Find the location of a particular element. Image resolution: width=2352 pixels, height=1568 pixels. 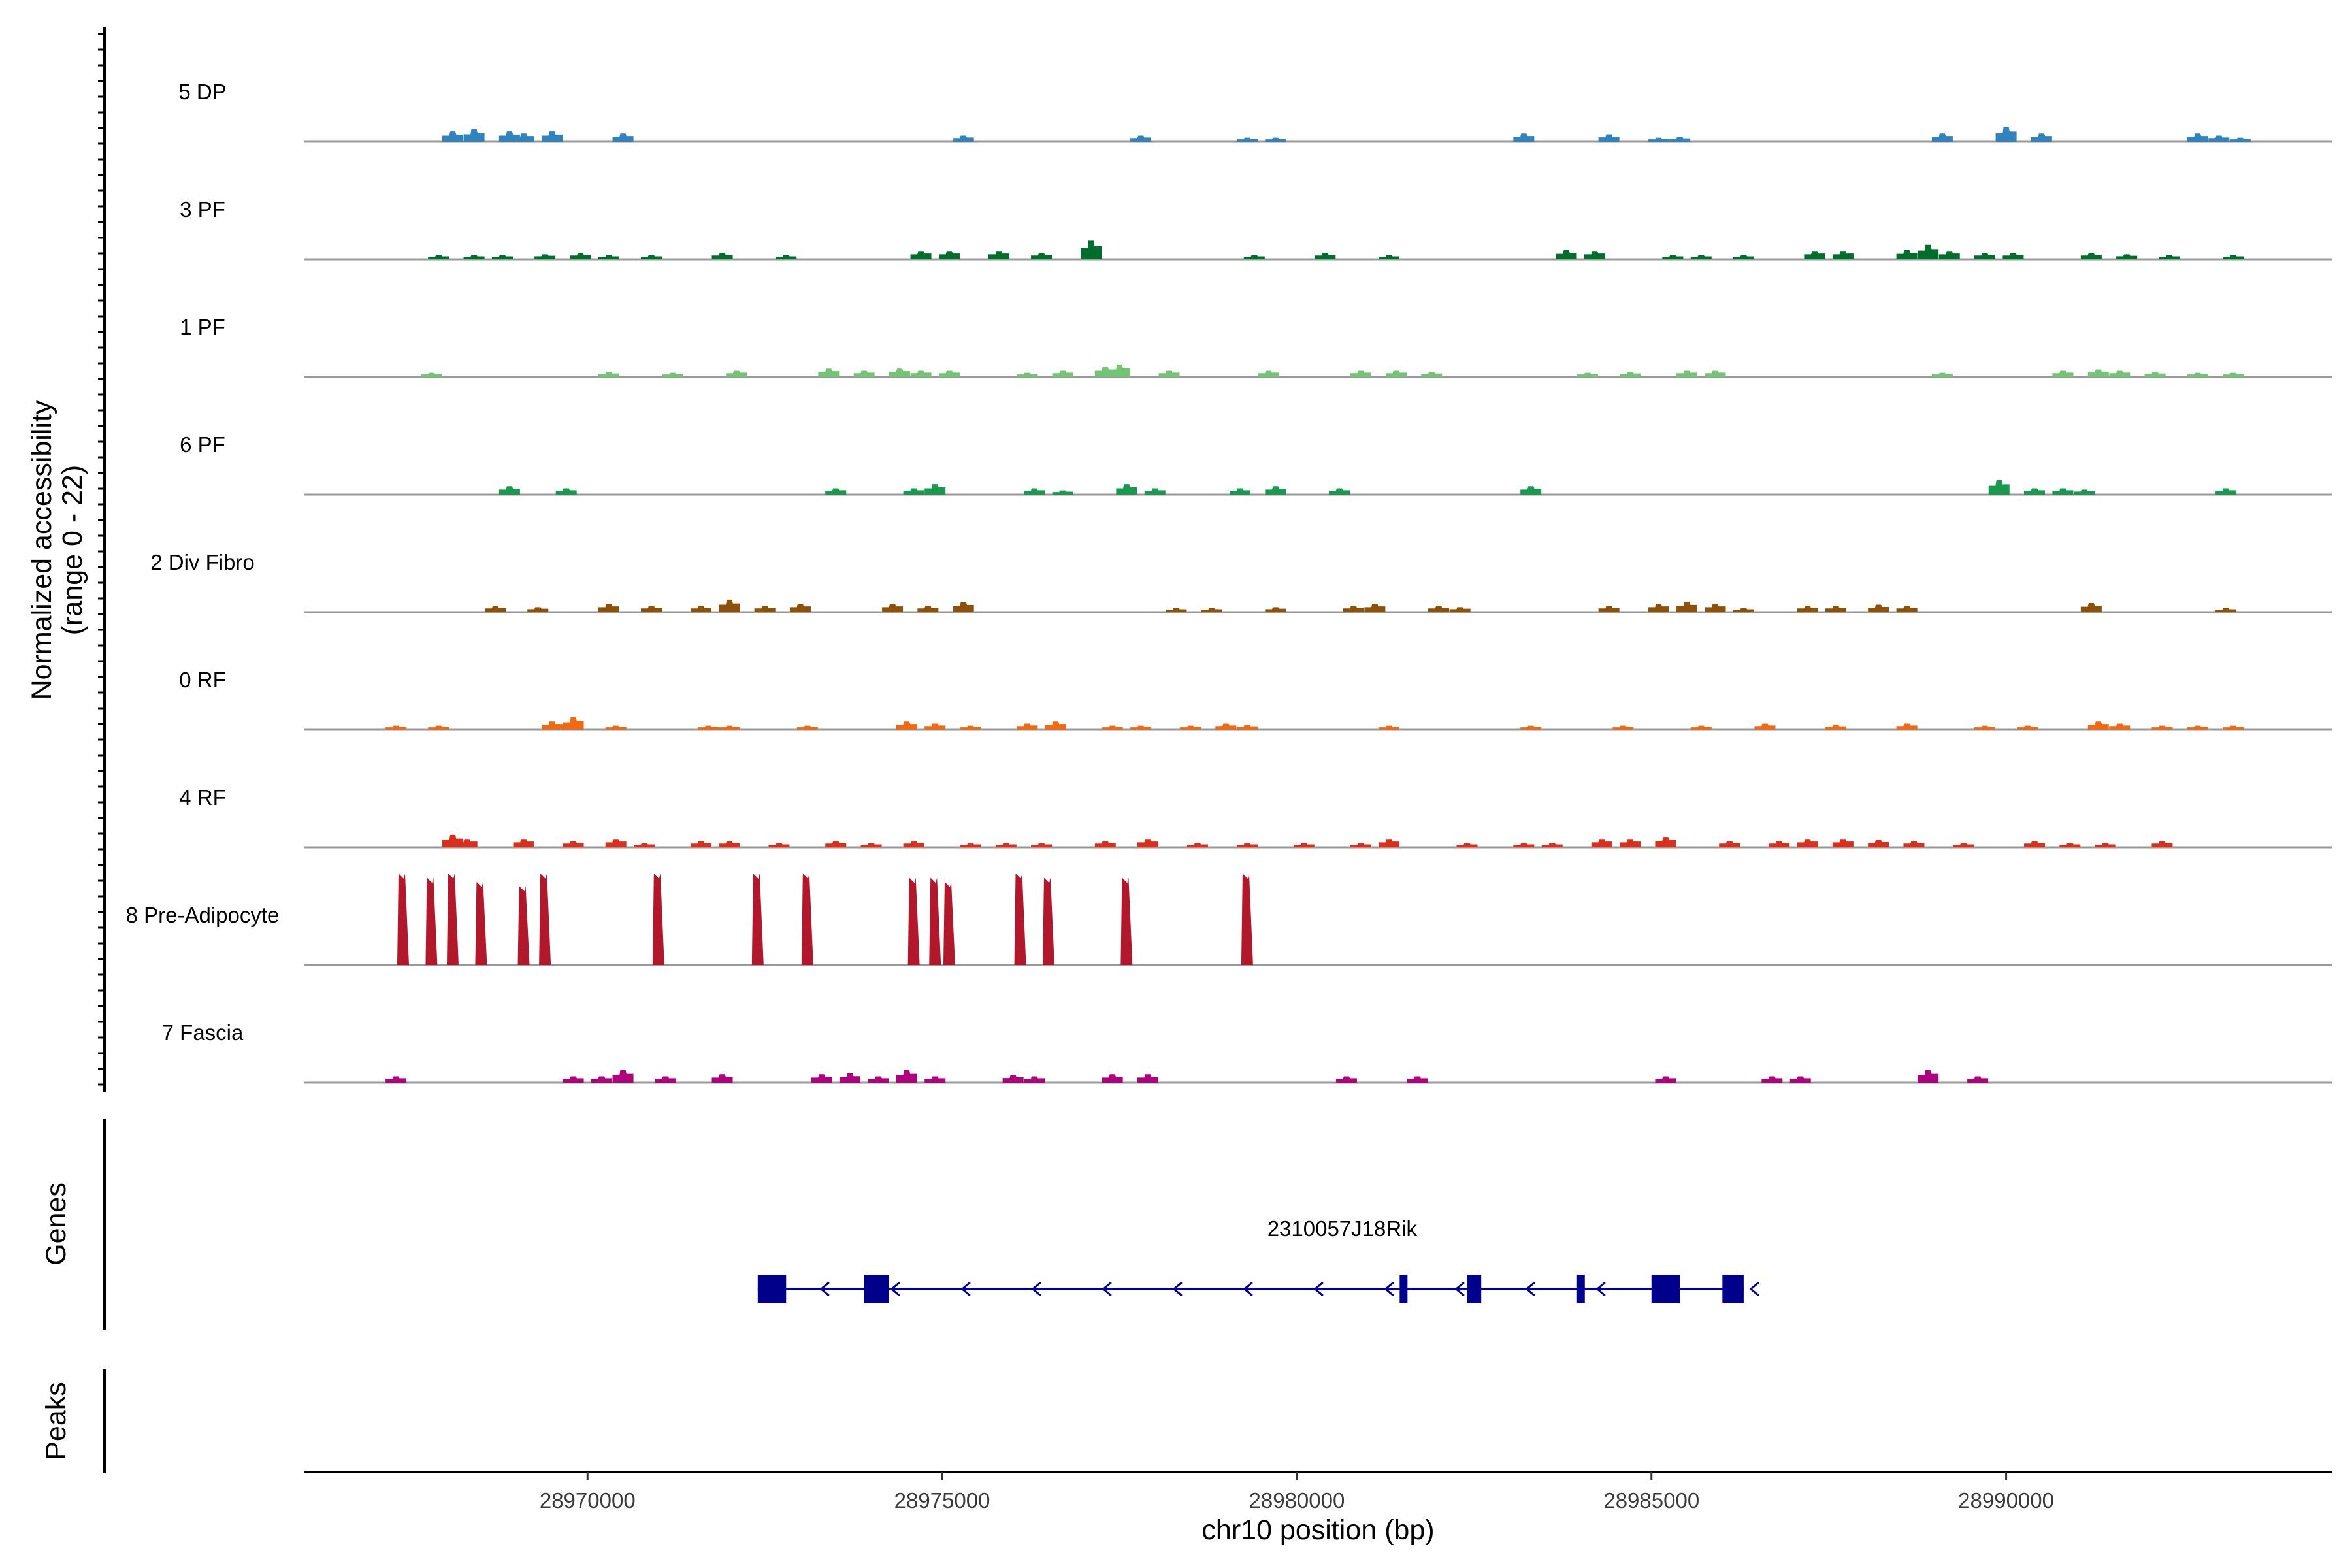

y-axis-title-line-1: Normalized accessibility is located at coordinates (41, 550).